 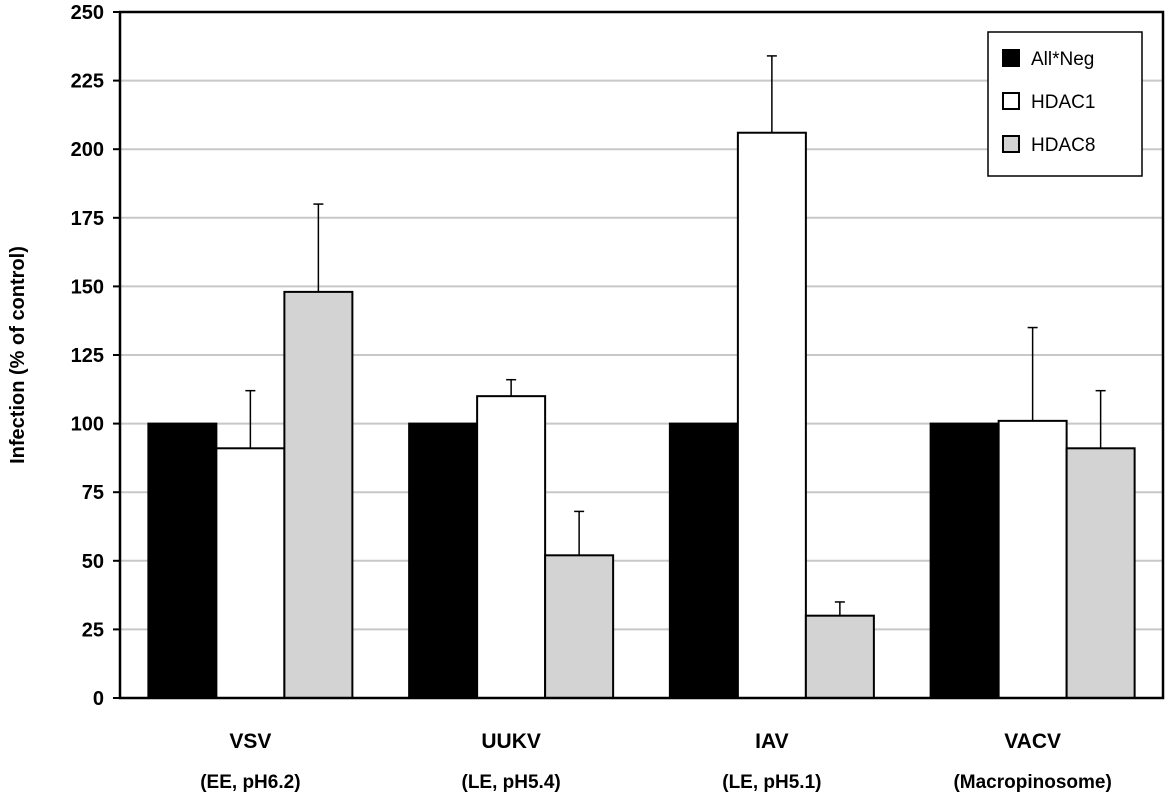 I want to click on y-tick-label: 75, so click(x=93, y=493).